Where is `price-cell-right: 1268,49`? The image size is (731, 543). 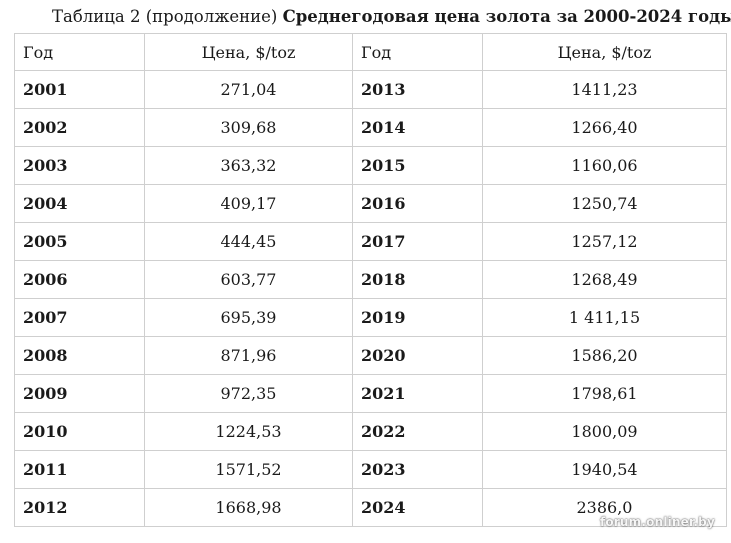 price-cell-right: 1268,49 is located at coordinates (604, 279).